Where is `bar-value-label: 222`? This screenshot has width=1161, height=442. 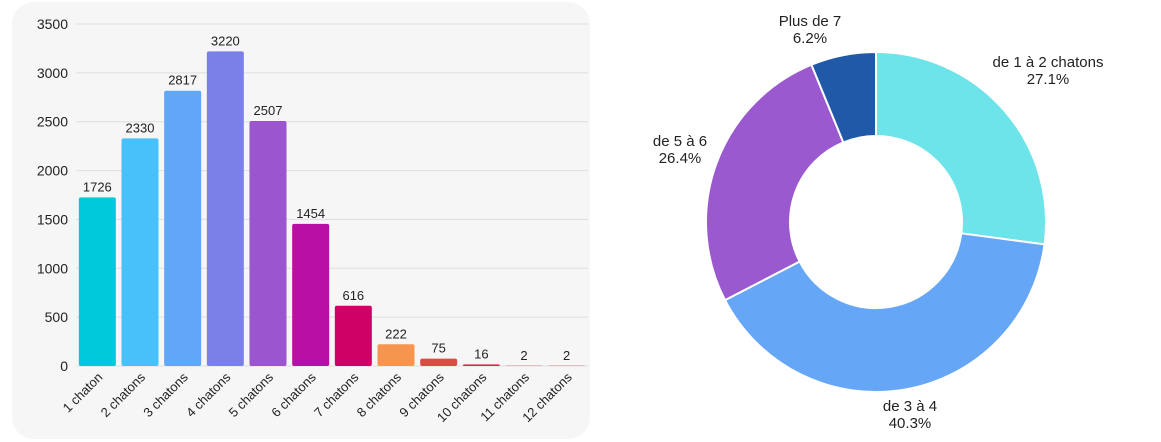 bar-value-label: 222 is located at coordinates (396, 333).